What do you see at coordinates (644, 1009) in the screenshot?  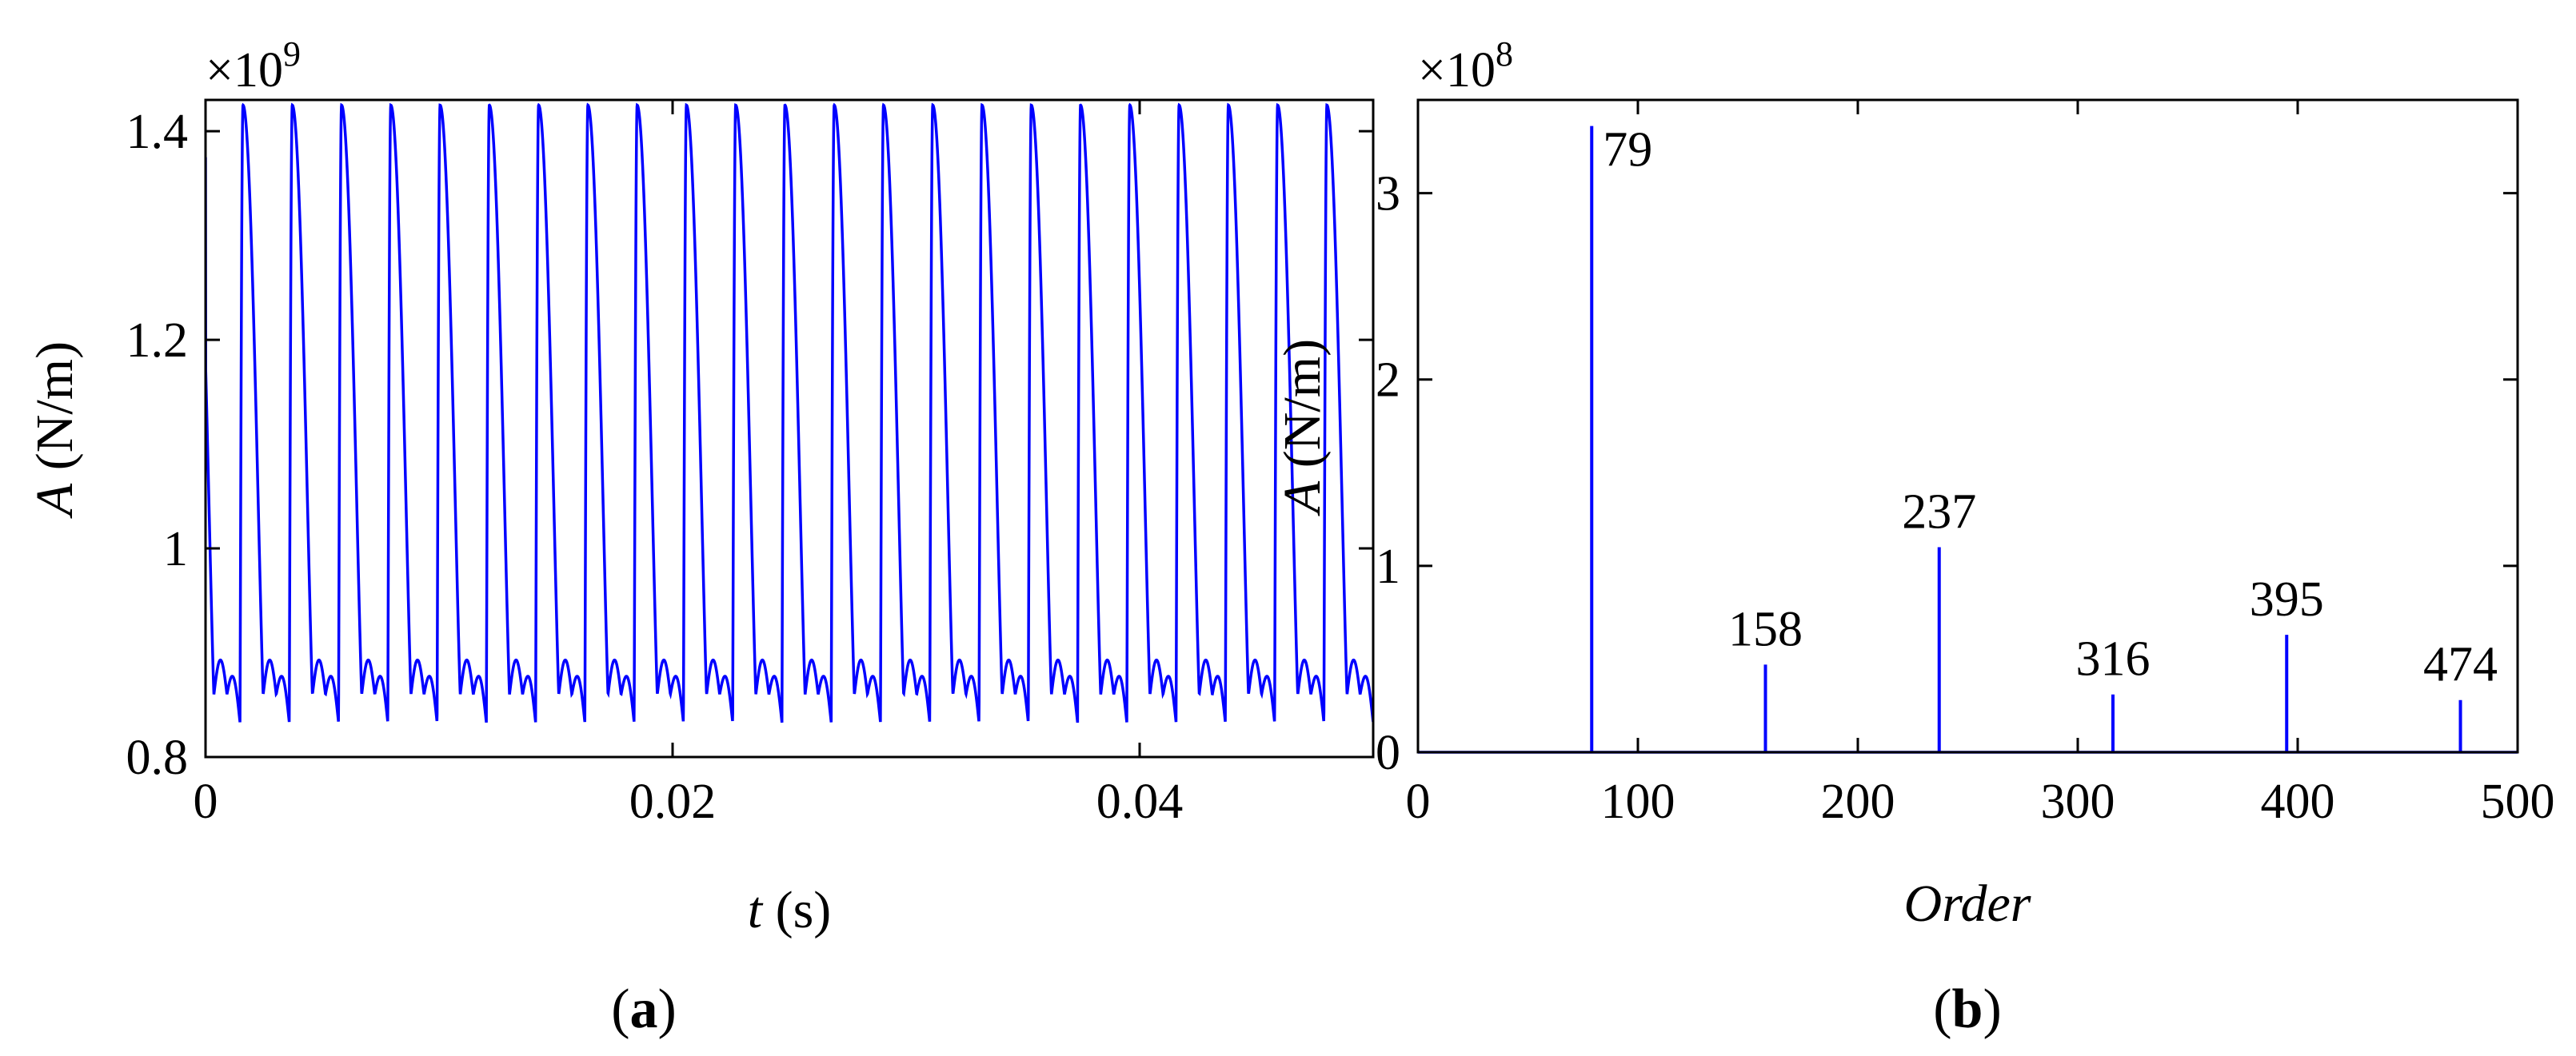 I see `panel-a-label: (a)` at bounding box center [644, 1009].